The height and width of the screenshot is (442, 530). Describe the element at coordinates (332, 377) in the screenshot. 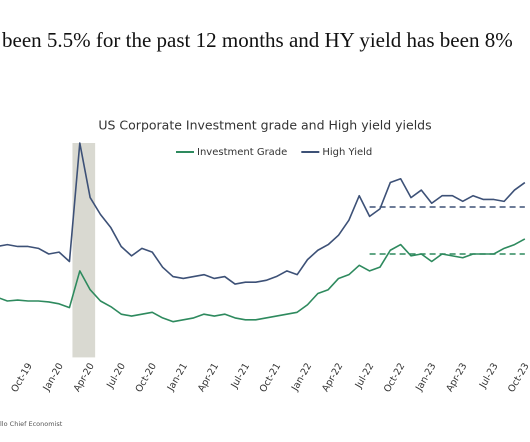

I see `x-tick-label: Apr-22` at that location.